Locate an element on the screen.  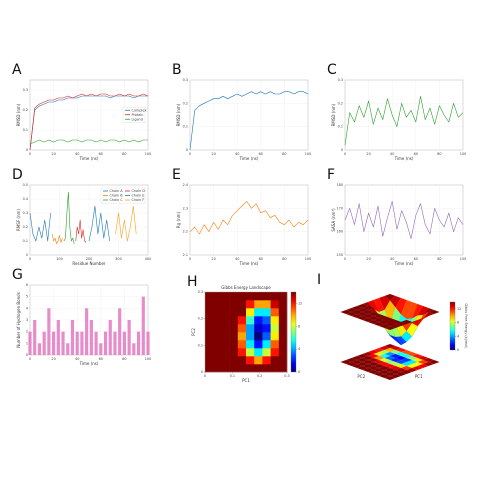
panel-letter: B is located at coordinates (177, 70).